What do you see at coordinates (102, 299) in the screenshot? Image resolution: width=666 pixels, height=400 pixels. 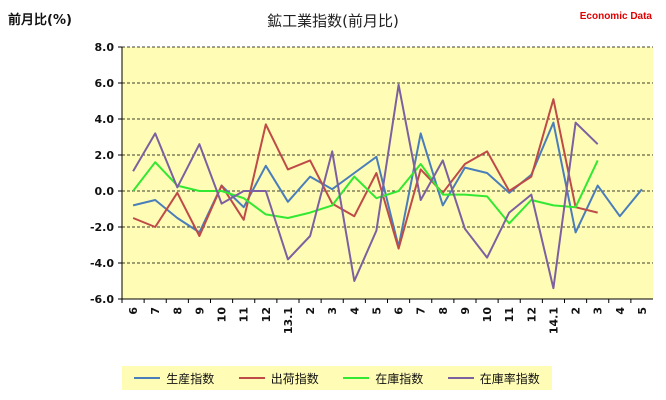 I see `y-tick-label: -6.0` at bounding box center [102, 299].